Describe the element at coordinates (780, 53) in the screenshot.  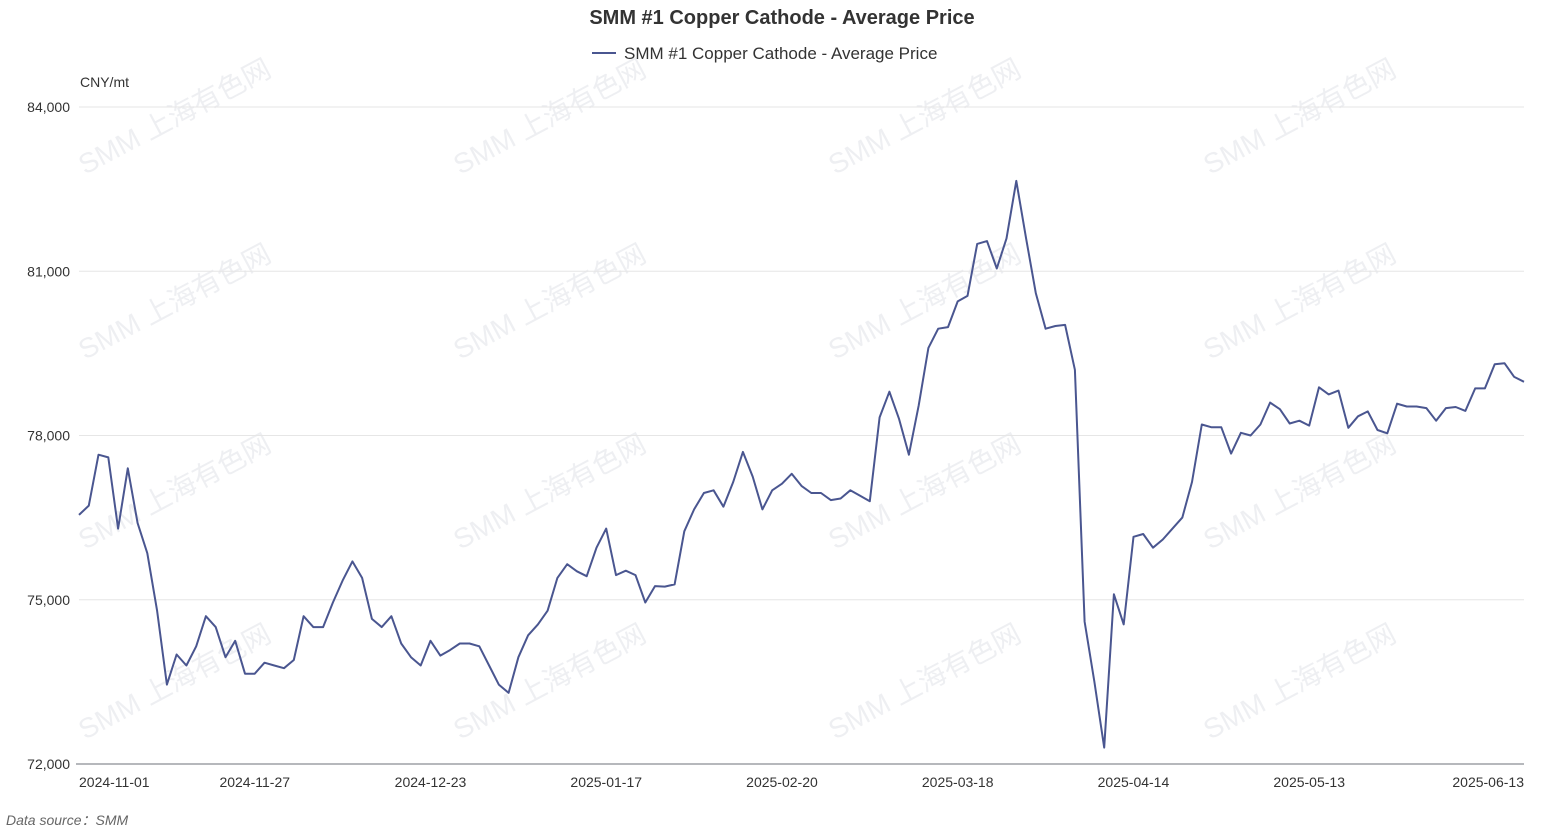
I see `legend-entry-label: SMM #1 Copper Cathode - Average Price` at that location.